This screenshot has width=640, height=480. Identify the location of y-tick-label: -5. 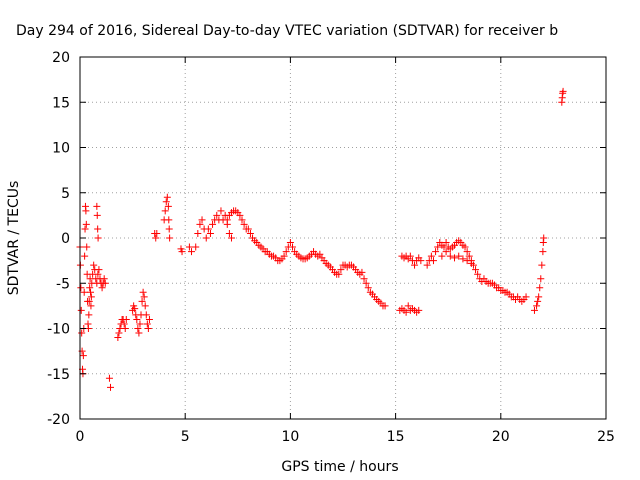
(63, 284).